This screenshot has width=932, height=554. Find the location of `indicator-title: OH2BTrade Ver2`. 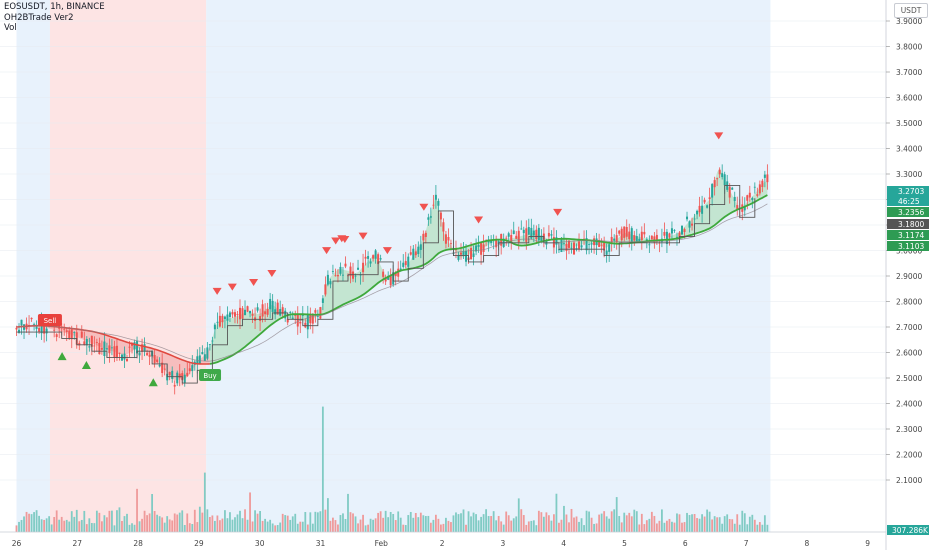

indicator-title: OH2BTrade Ver2 is located at coordinates (39, 17).